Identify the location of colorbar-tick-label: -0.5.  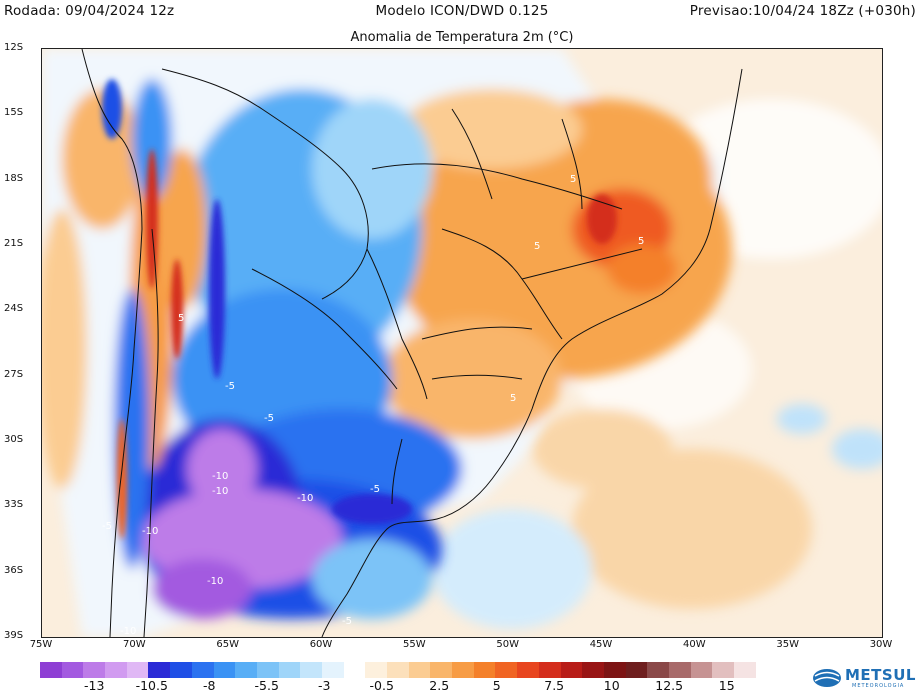
(381, 685).